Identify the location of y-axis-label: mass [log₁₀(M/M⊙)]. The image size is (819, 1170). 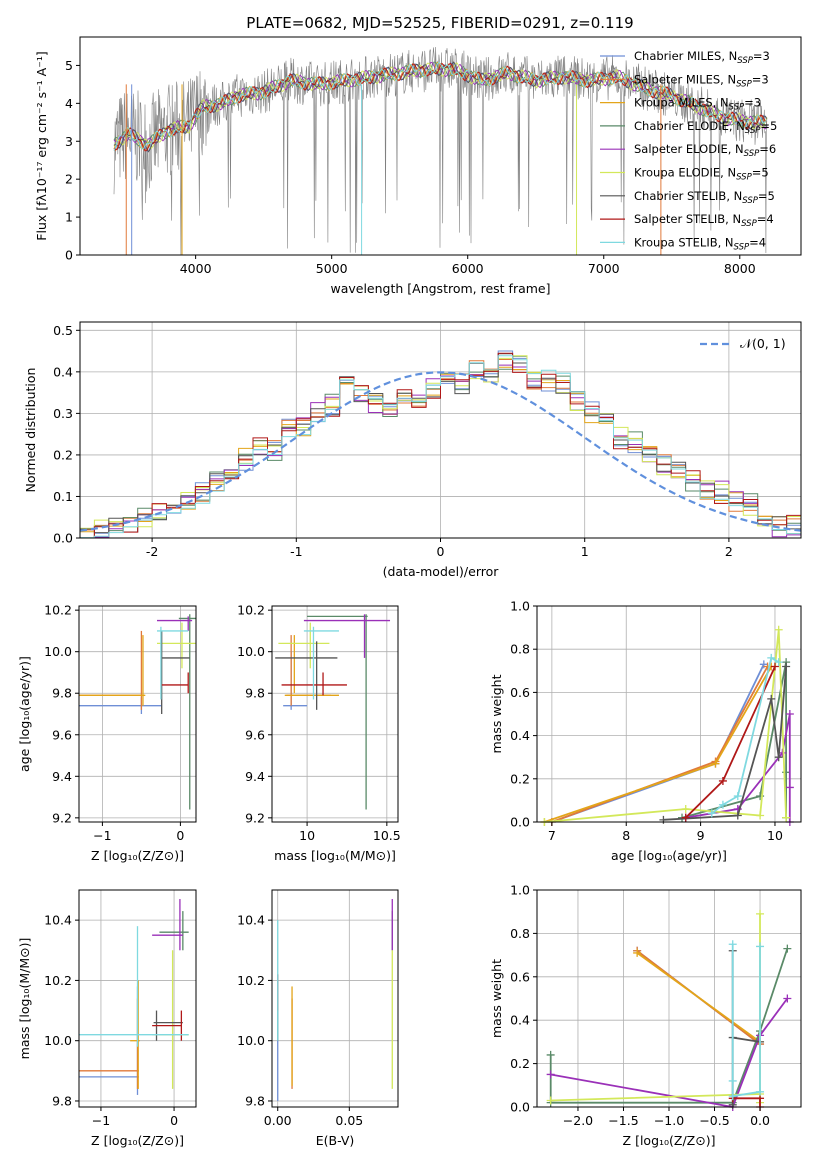
(24, 999).